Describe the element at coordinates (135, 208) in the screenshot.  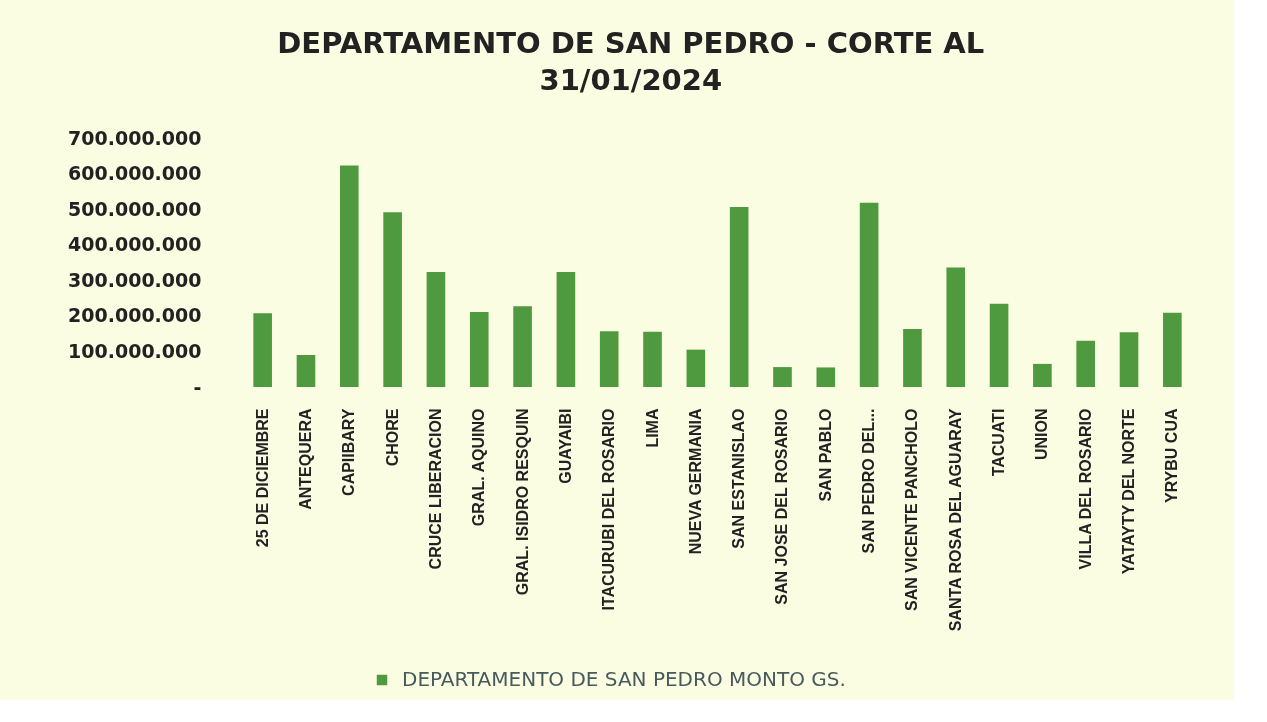
I see `y-tick-label: 500.000.000` at that location.